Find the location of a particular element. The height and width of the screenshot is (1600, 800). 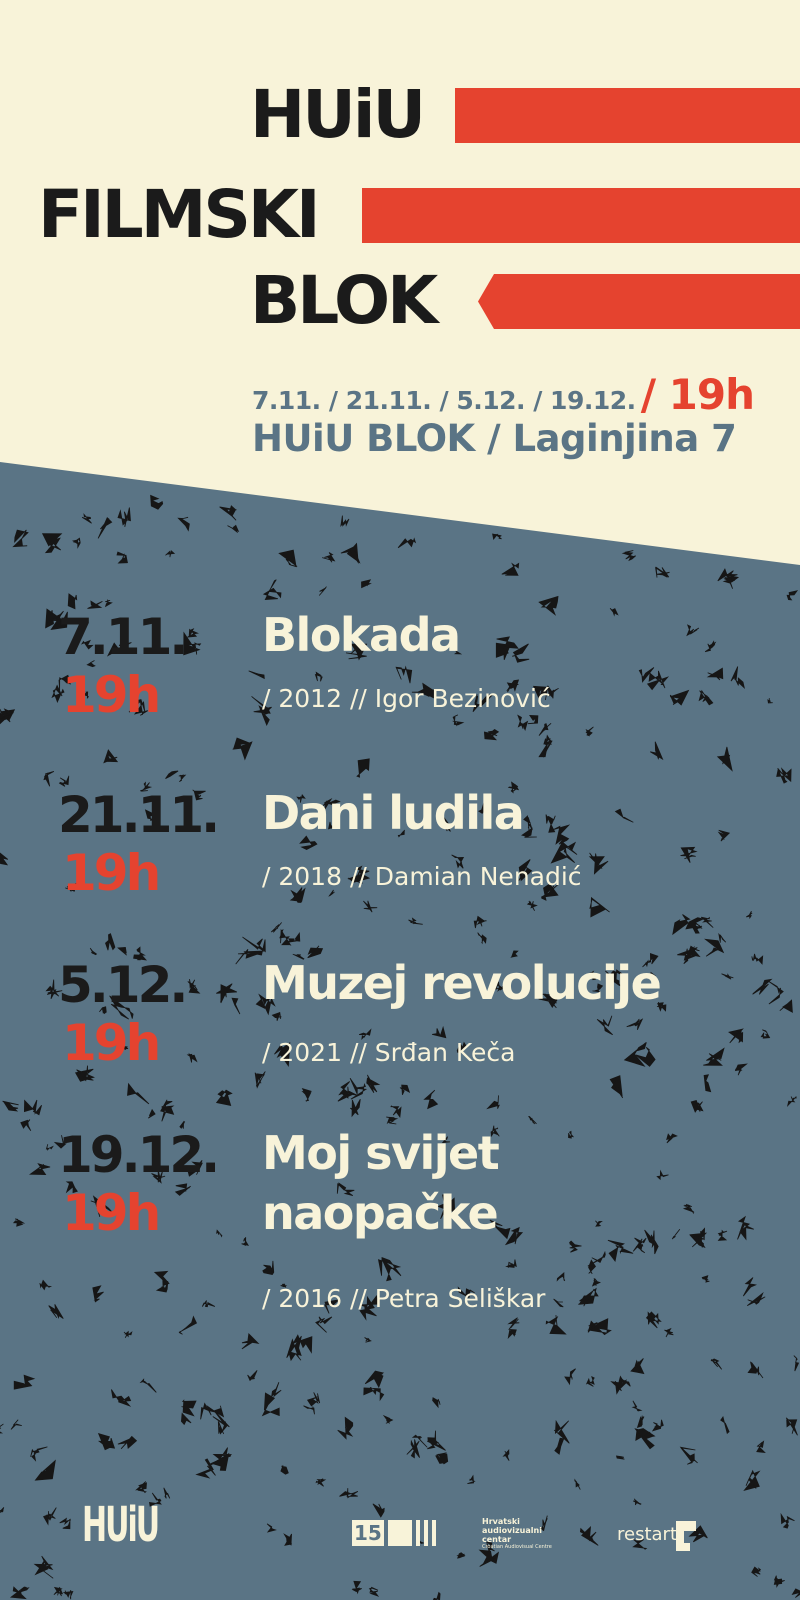

film-title: Muzej revolucije is located at coordinates (462, 983).